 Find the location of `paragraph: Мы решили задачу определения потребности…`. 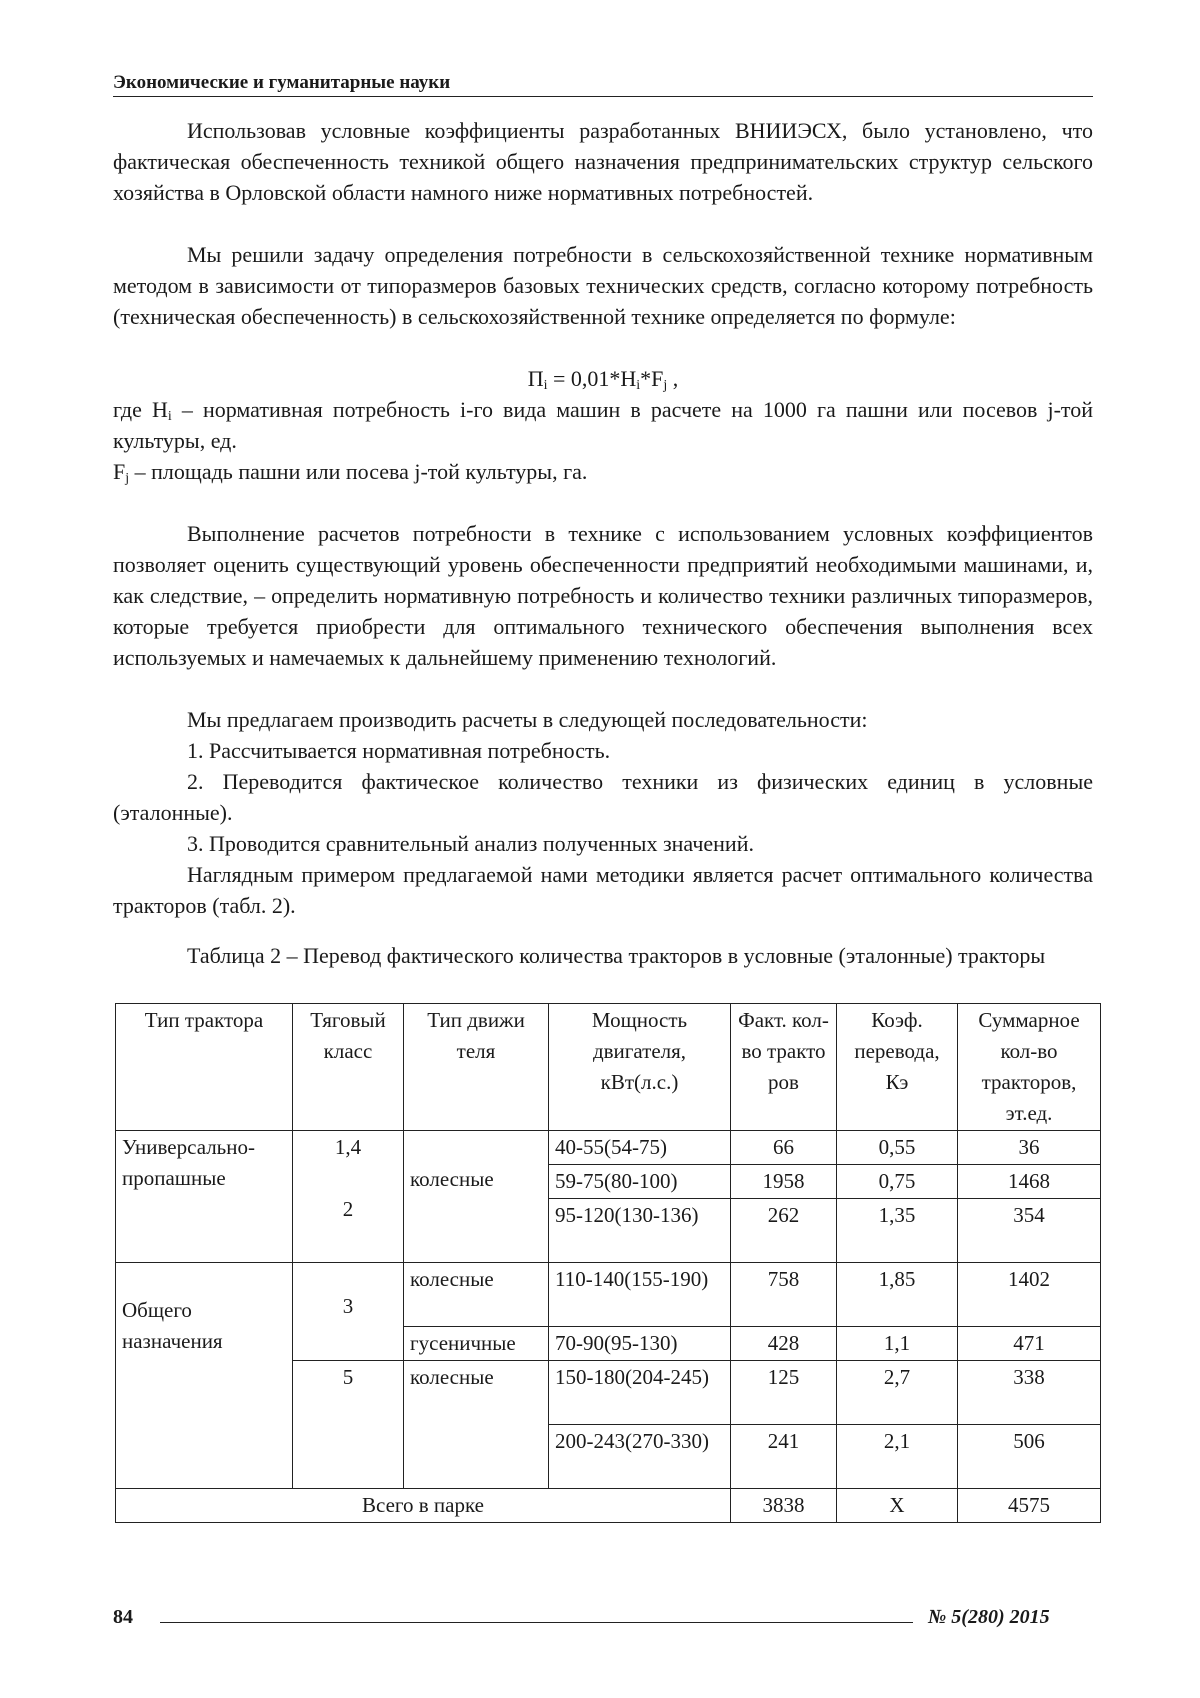

paragraph: Мы решили задачу определения потребности… is located at coordinates (603, 285).